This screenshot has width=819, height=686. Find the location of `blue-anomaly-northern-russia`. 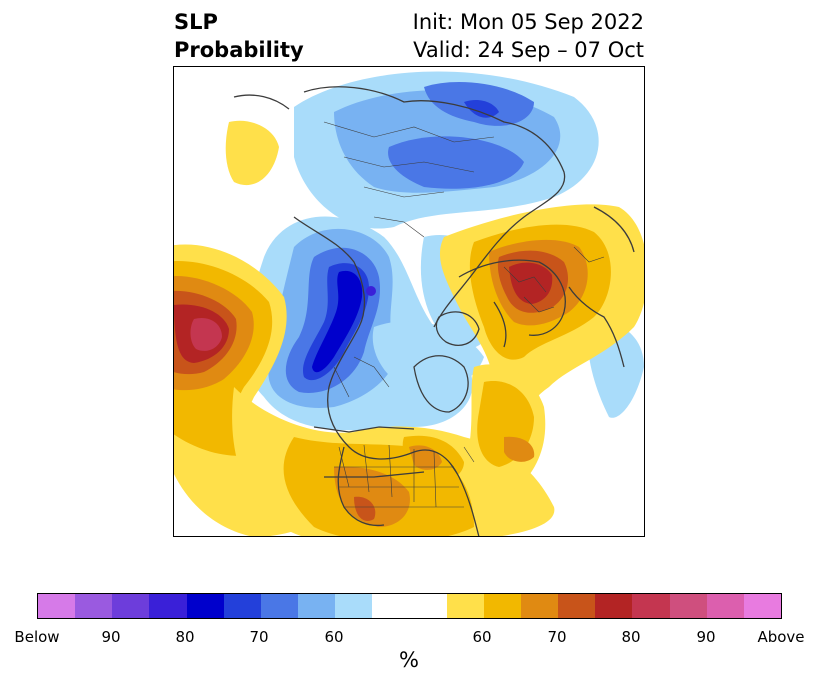

blue-anomaly-northern-russia is located at coordinates (446, 150).